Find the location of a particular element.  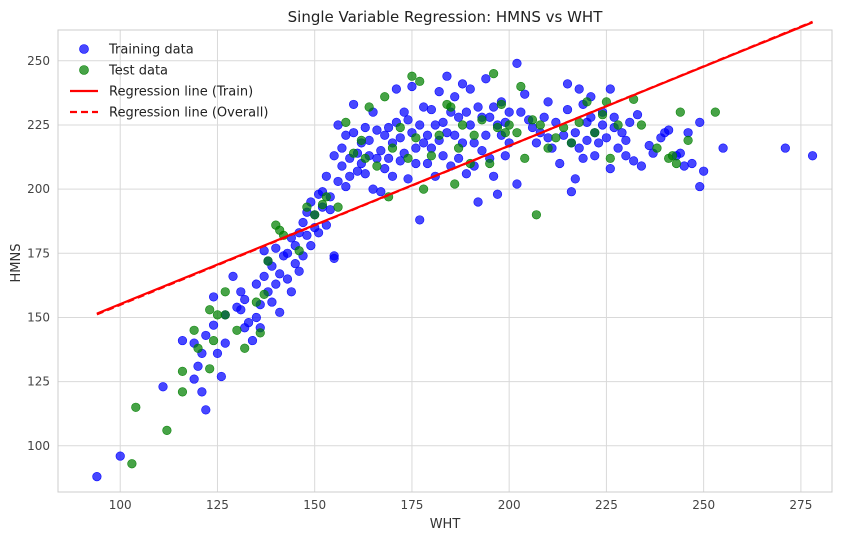

legend-marker is located at coordinates (84, 70).